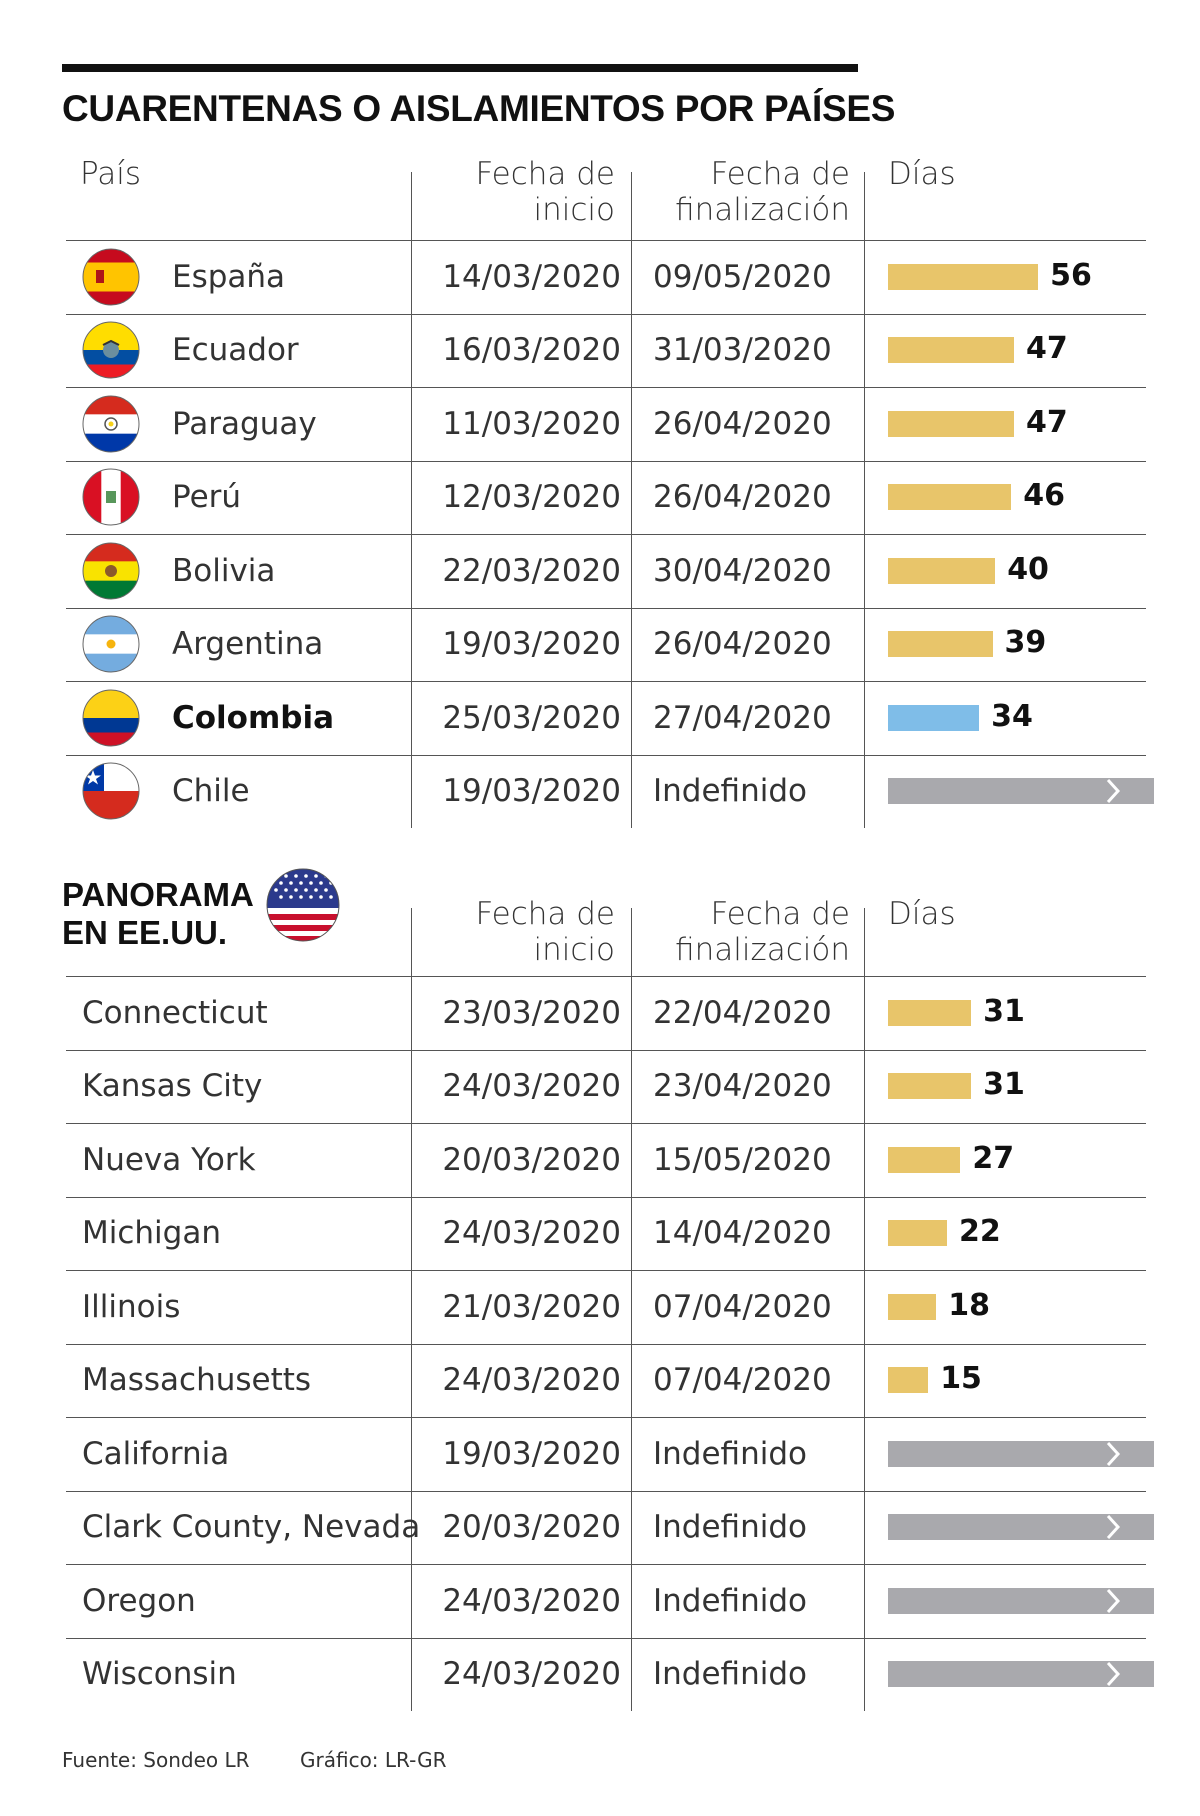  What do you see at coordinates (156, 1453) in the screenshot?
I see `us-state-row-name: California` at bounding box center [156, 1453].